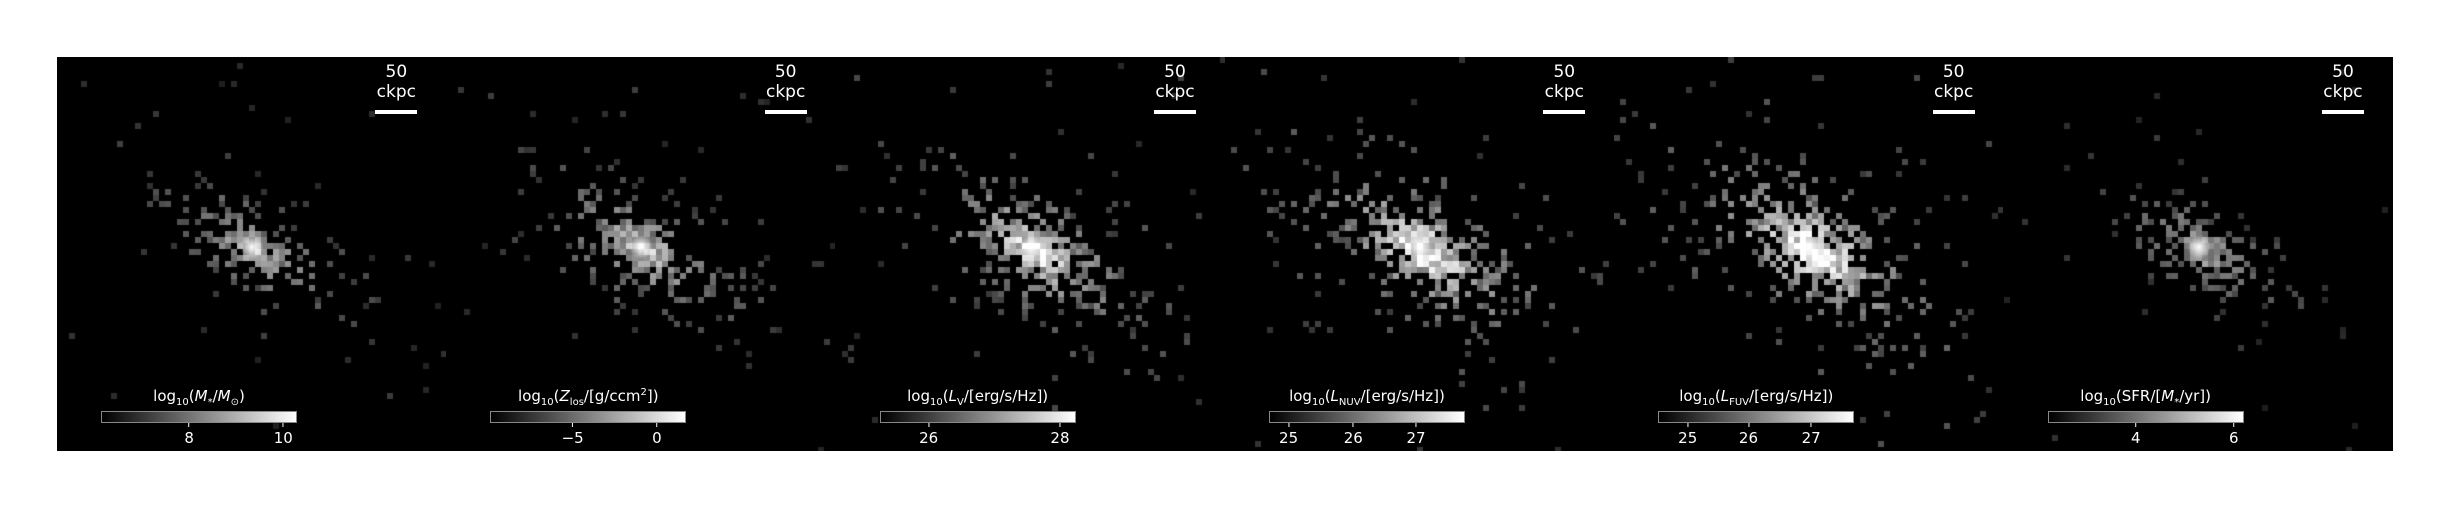 The height and width of the screenshot is (507, 2444). What do you see at coordinates (2136, 435) in the screenshot?
I see `colorbar-tick: 4` at bounding box center [2136, 435].